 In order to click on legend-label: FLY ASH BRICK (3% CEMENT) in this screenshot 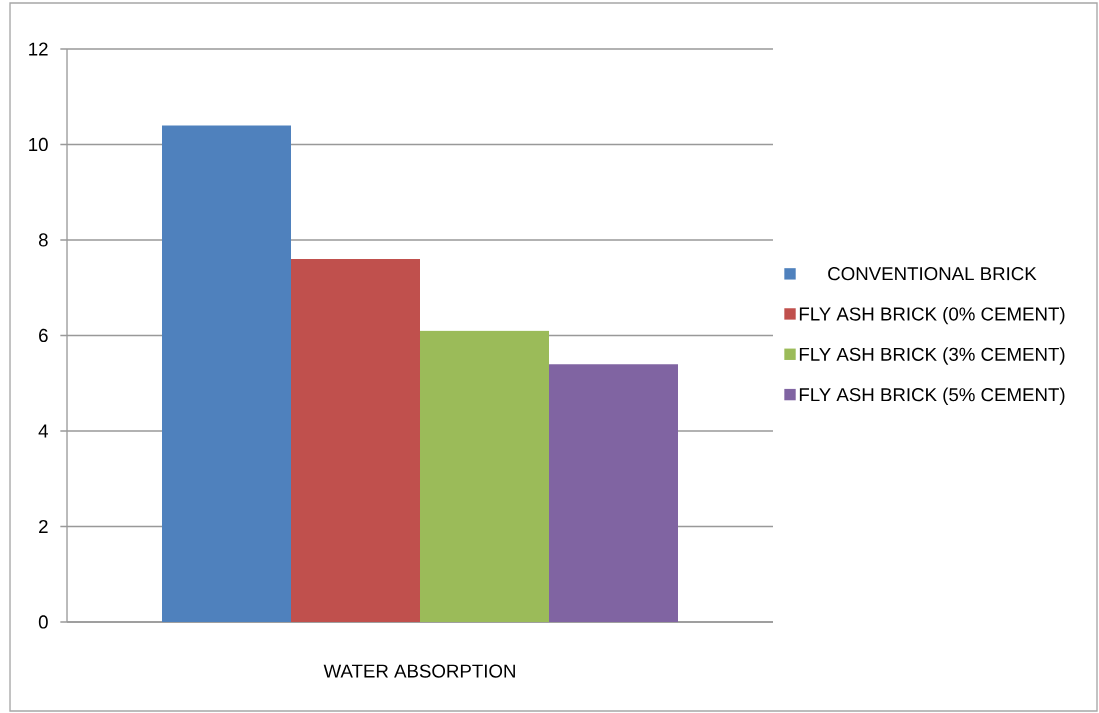, I will do `click(932, 356)`.